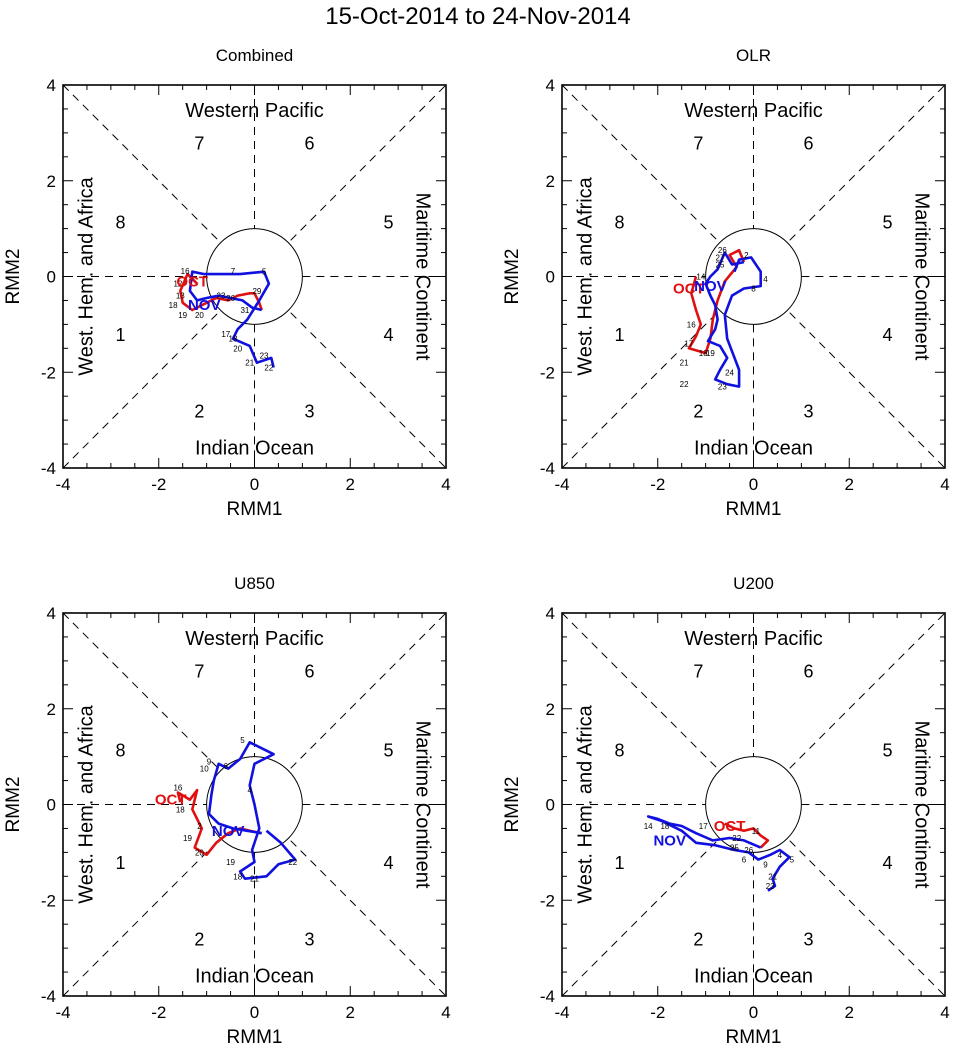 This screenshot has width=956, height=1056. Describe the element at coordinates (87, 803) in the screenshot. I see `region-label-west-hem-africa: West. Hem. and Africa` at that location.